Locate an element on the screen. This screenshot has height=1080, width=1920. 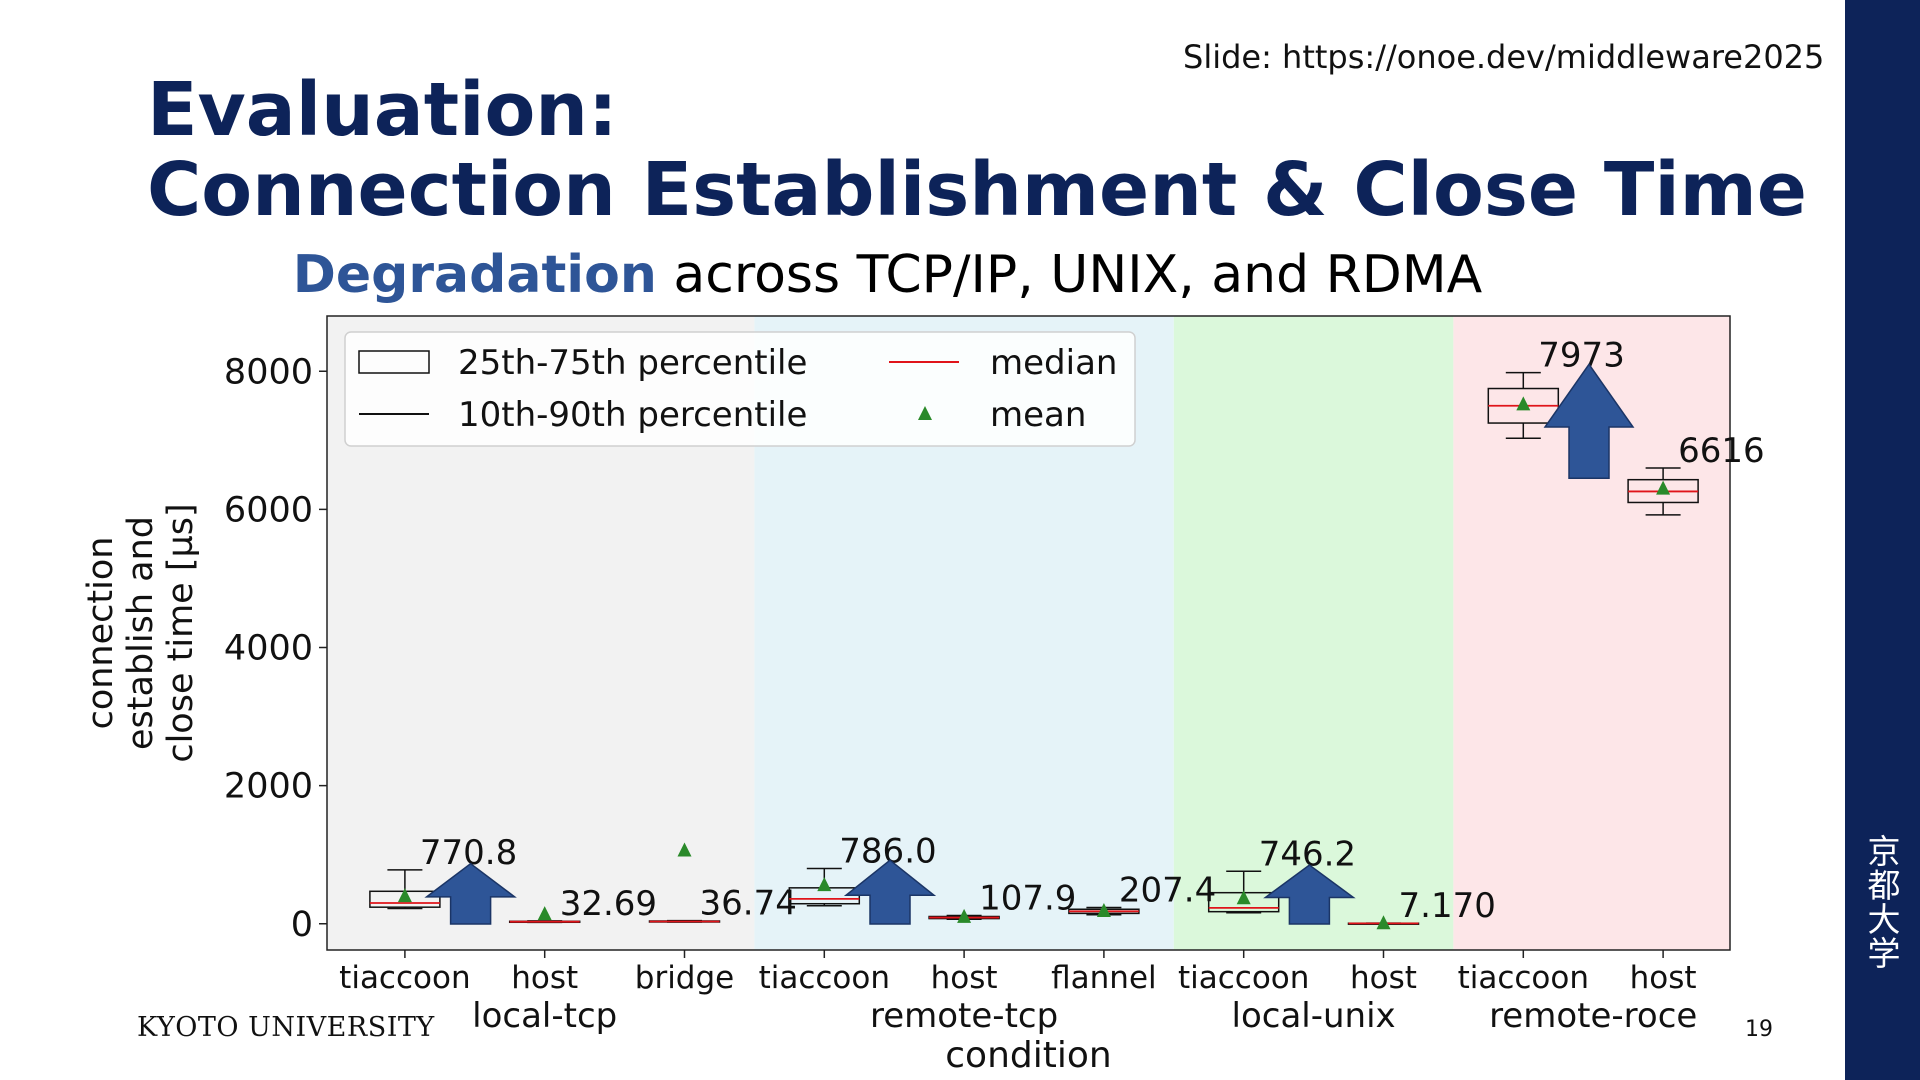
slide-url-label: Slide: https://onoe.dev/middleware2025 is located at coordinates (1504, 57).